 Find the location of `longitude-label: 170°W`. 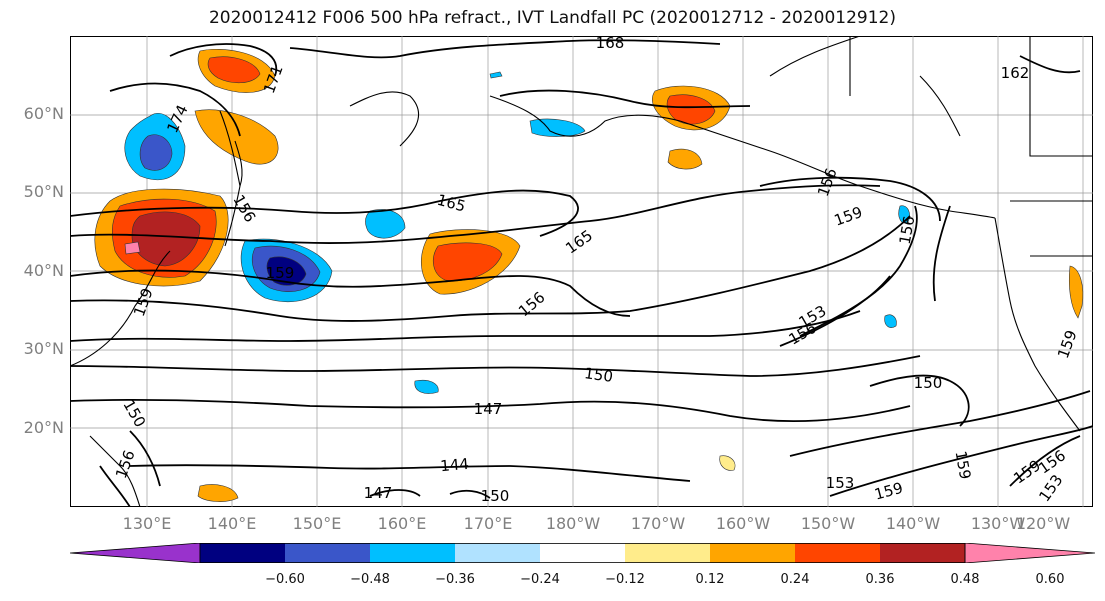

longitude-label: 170°W is located at coordinates (658, 523).